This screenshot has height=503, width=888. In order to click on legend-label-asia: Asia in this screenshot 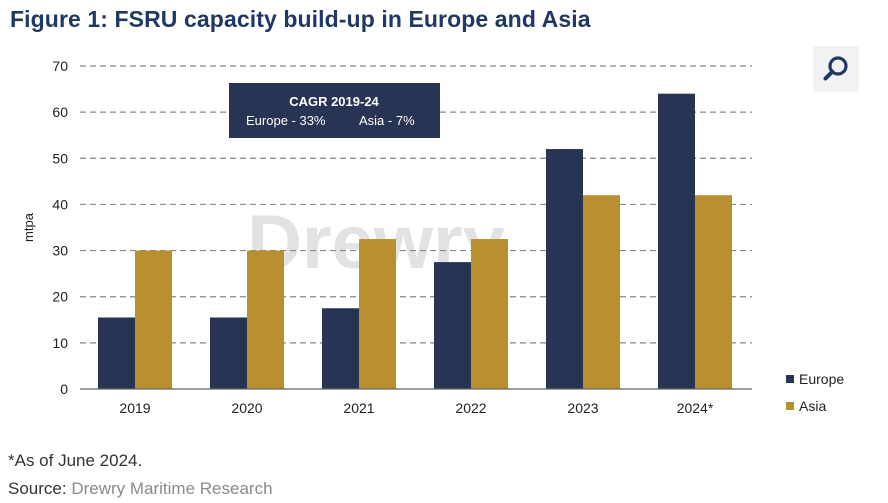, I will do `click(812, 406)`.